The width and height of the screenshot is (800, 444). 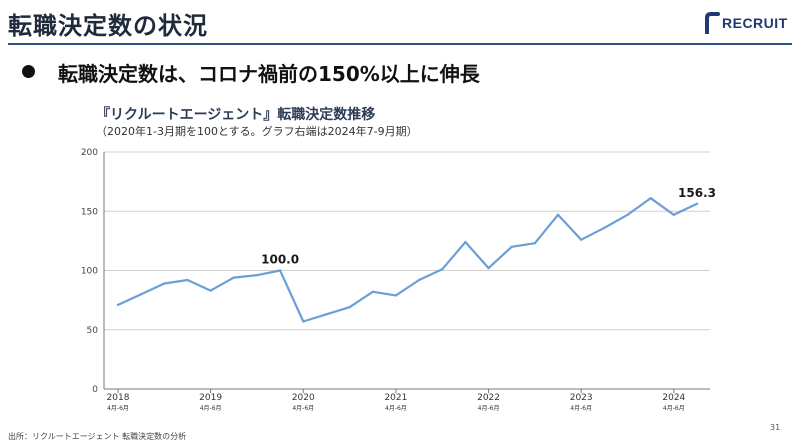 I want to click on logo-text: RECRUIT, so click(x=755, y=23).